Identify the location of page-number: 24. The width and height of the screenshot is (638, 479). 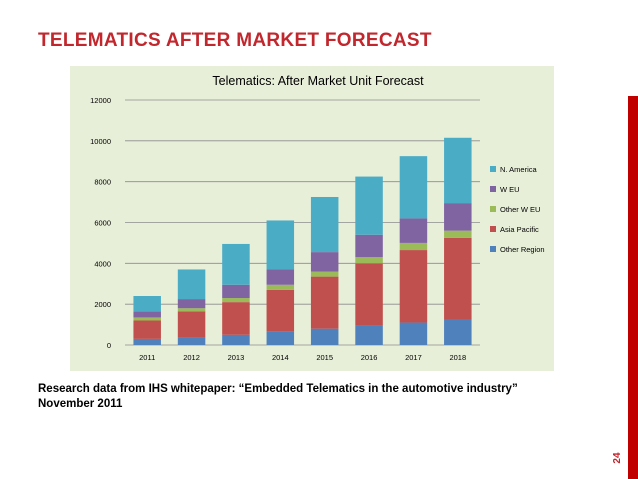
(617, 458).